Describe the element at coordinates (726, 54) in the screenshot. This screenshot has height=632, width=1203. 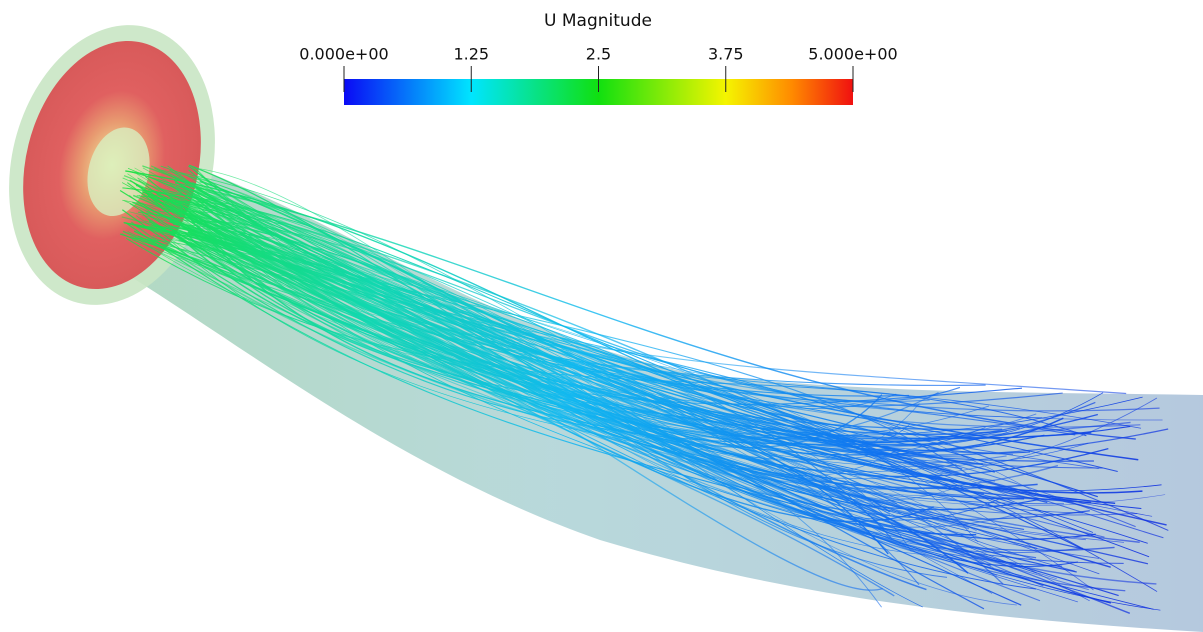
I see `tick-label: 3.75` at that location.